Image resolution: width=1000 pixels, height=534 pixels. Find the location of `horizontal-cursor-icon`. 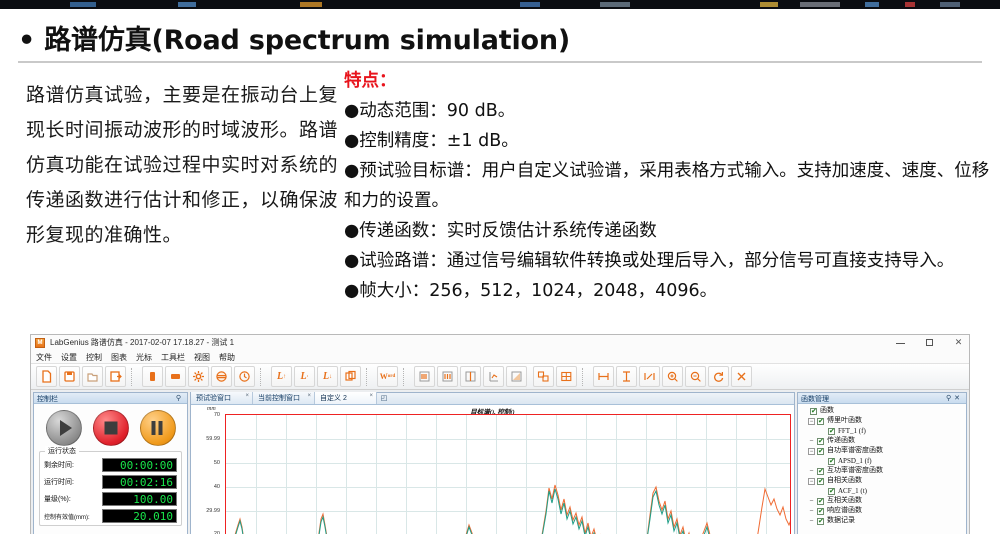

horizontal-cursor-icon is located at coordinates (603, 376).